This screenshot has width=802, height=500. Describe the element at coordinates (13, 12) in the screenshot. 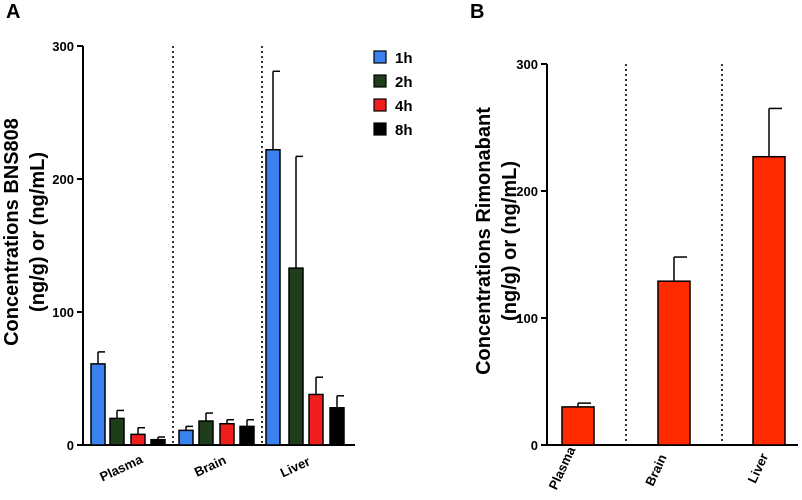

I see `panel-a-letter: A` at that location.